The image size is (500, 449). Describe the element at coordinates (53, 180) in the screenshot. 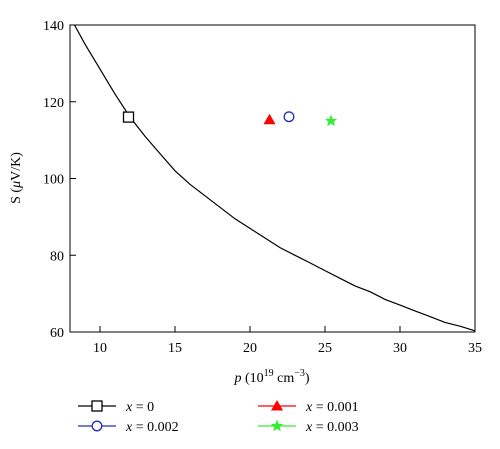

I see `y-tick-label: 100` at that location.